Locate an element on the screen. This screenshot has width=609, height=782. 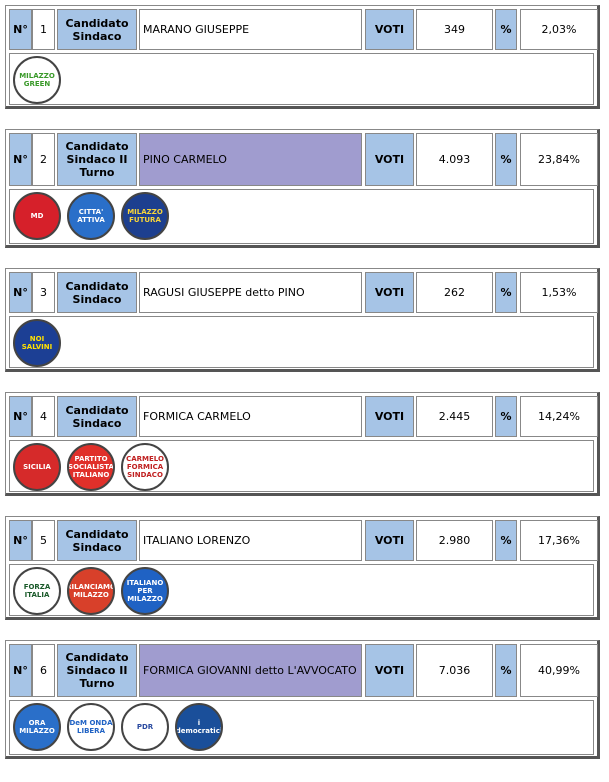
candidate-number: 1 is located at coordinates (43, 29).